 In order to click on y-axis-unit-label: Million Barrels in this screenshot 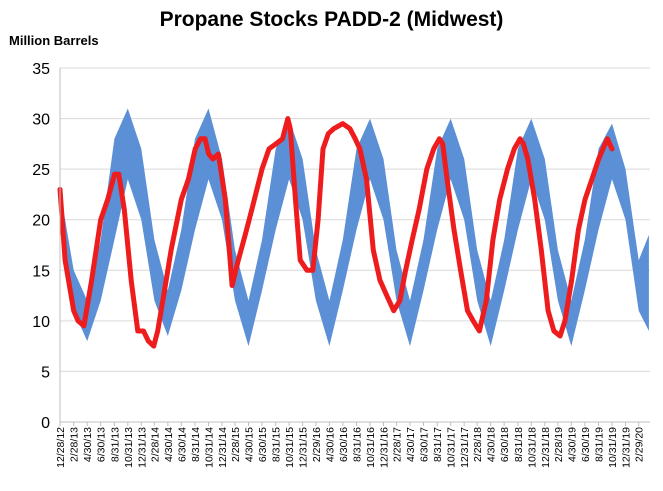, I will do `click(54, 40)`.